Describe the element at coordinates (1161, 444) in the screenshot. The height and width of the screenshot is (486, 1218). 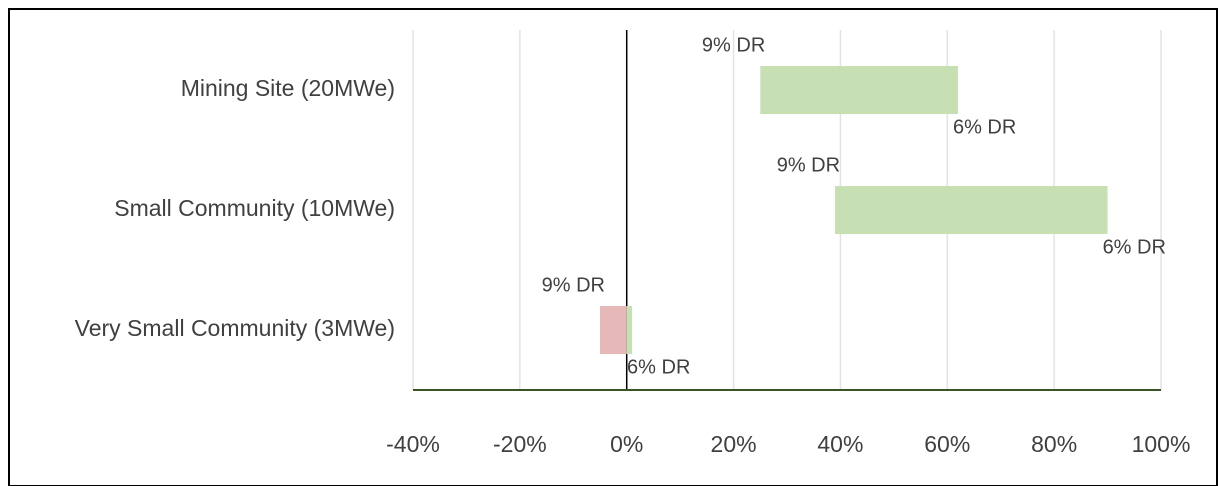
I see `x-tick-label: 100%` at that location.